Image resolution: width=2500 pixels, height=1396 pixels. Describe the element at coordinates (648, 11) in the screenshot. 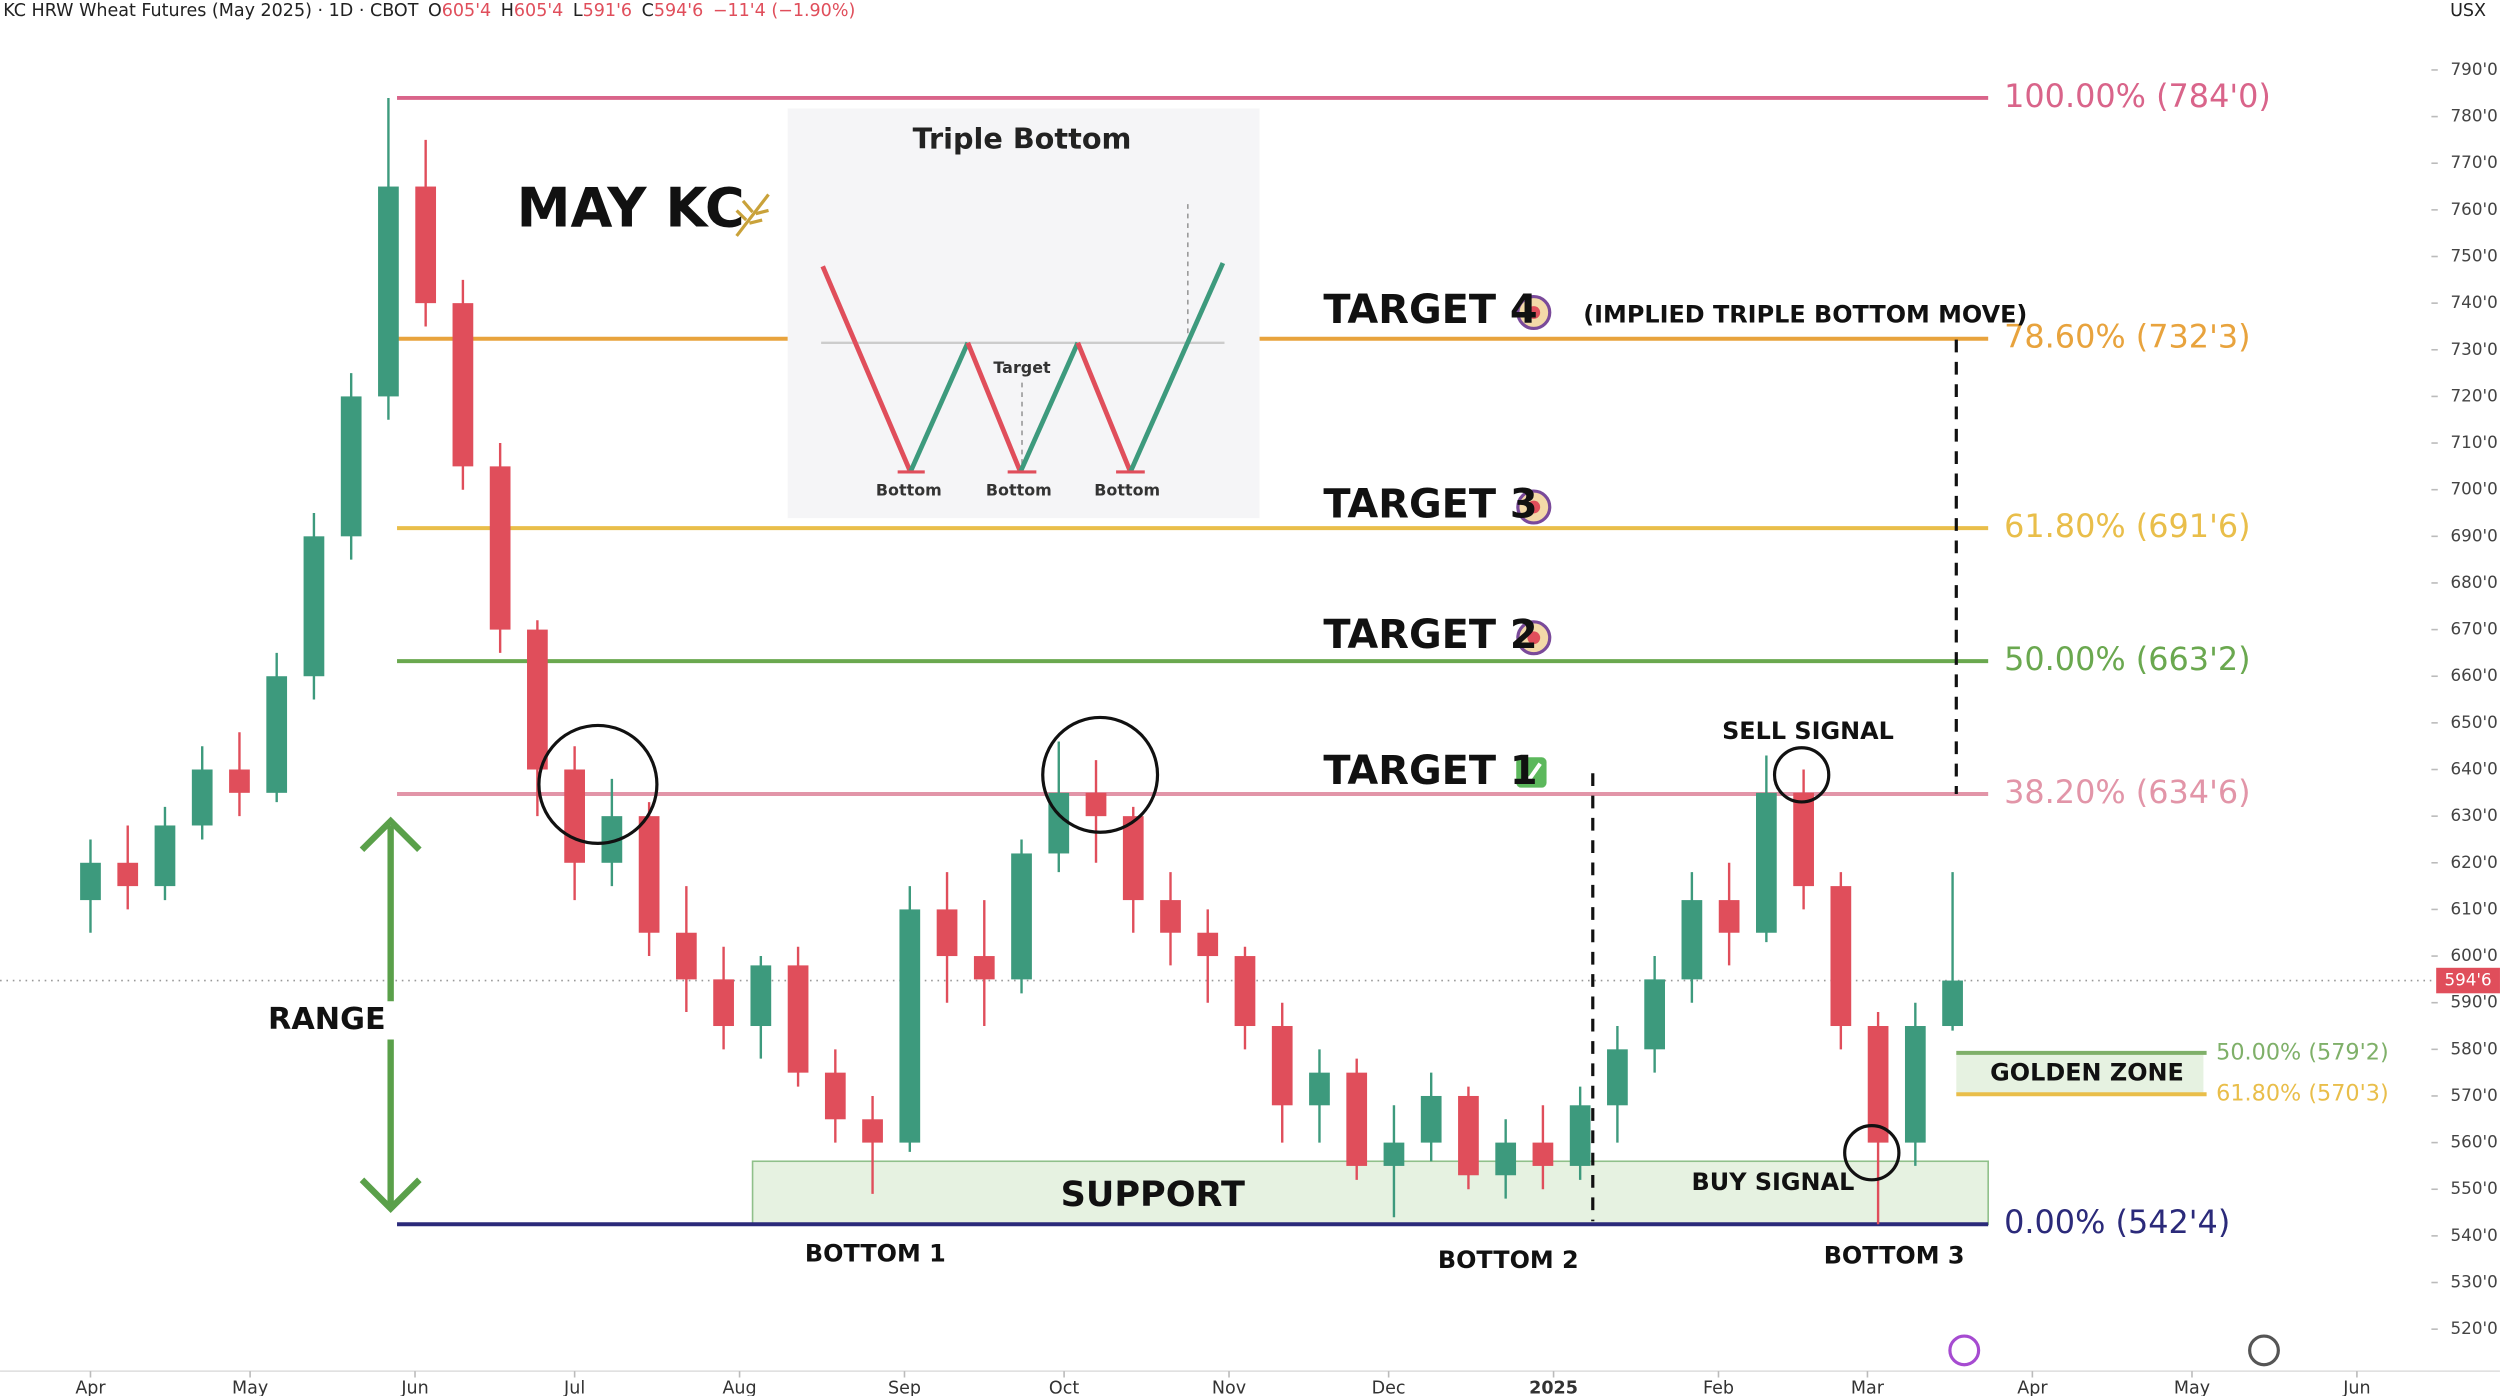

I see `header-stat: C` at that location.